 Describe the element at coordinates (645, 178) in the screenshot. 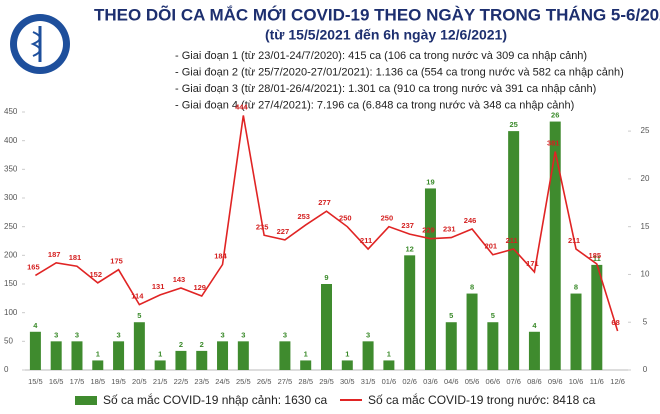

I see `y2-tick-label: 20` at that location.